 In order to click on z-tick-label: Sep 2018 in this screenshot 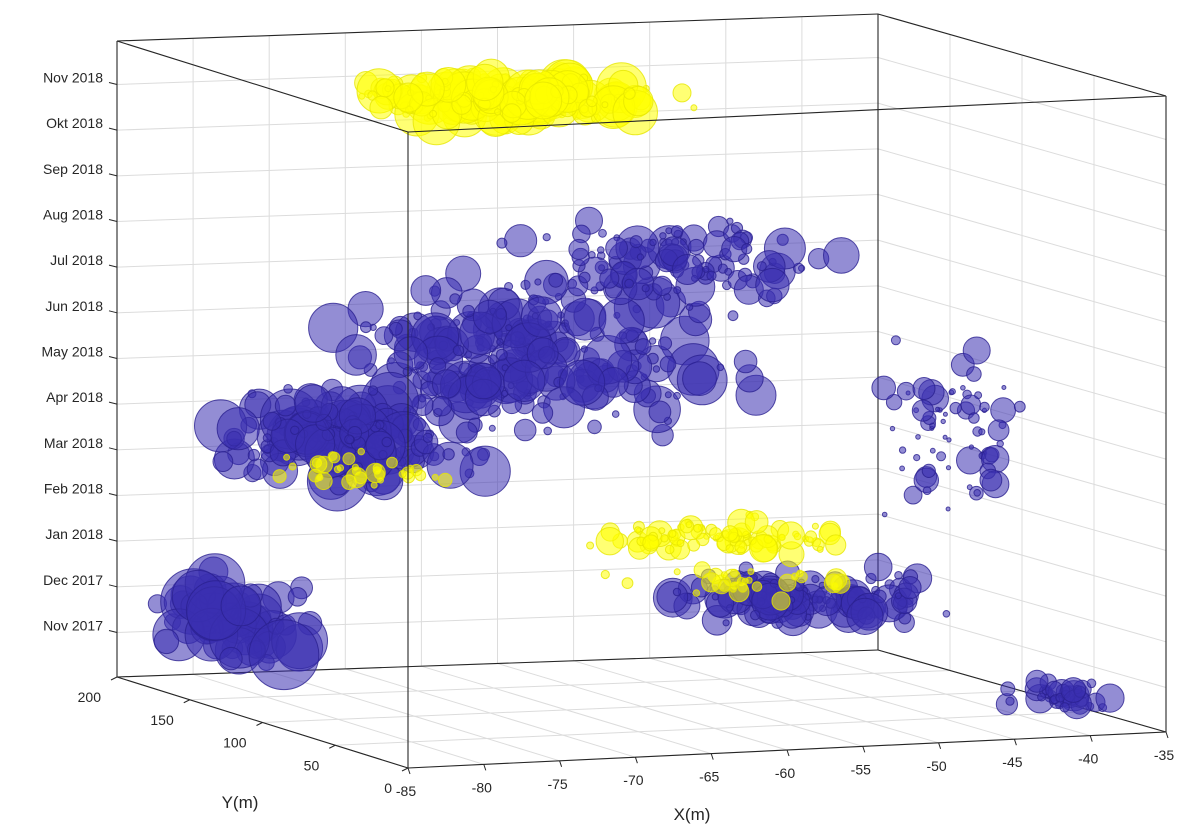, I will do `click(73, 169)`.